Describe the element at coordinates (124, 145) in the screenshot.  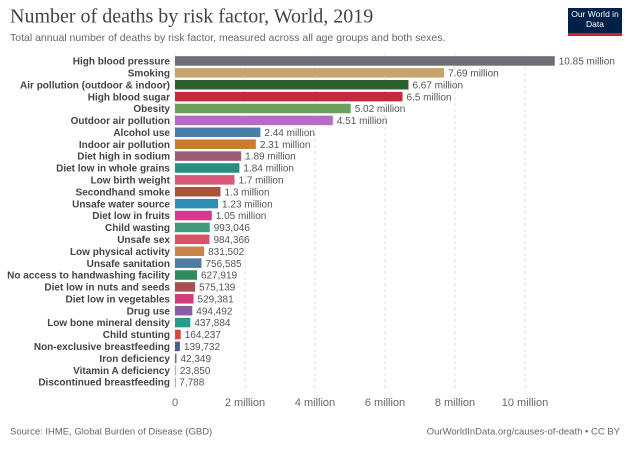
I see `category-label: Indoor air pollution` at that location.